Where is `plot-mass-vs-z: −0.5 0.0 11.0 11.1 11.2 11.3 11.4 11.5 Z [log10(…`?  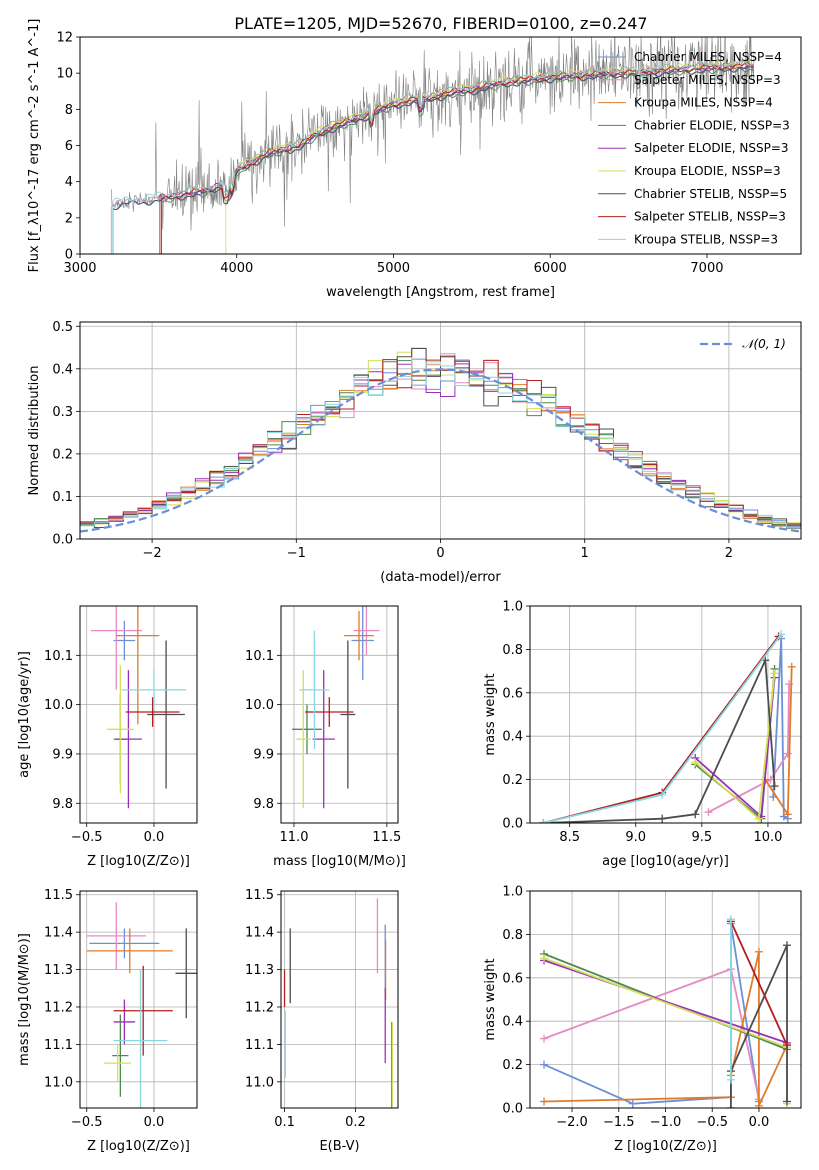
plot-mass-vs-z: −0.5 0.0 11.0 11.1 11.2 11.3 11.4 11.5 Z [log10(… is located at coordinates (107, 1021).